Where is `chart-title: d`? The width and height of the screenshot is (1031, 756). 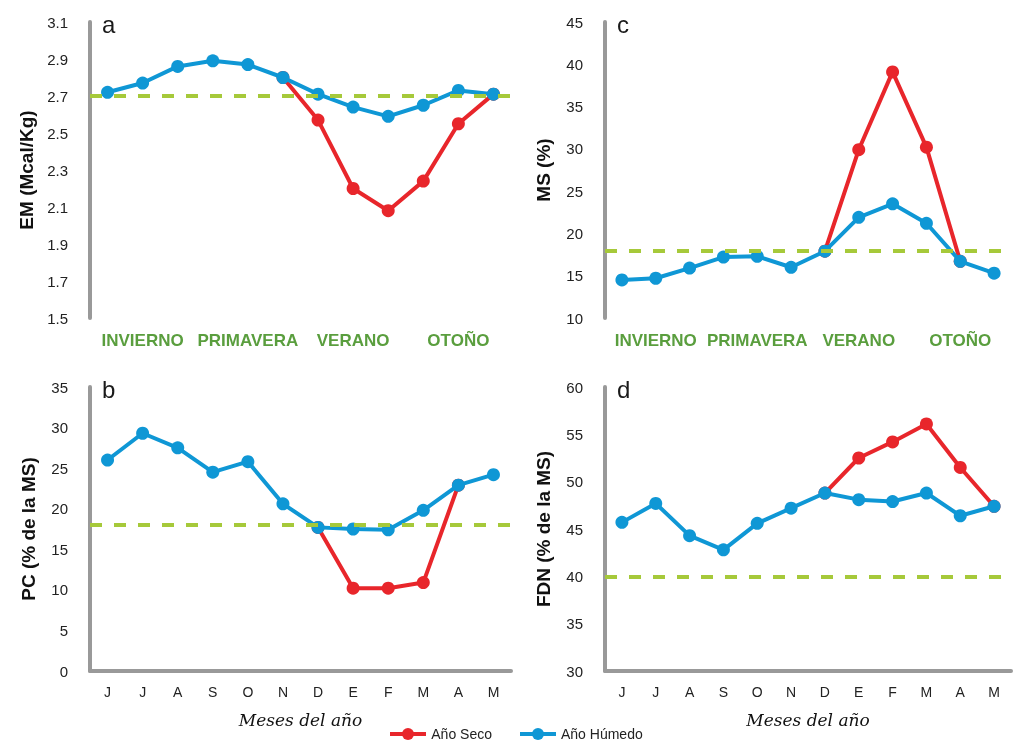 chart-title: d is located at coordinates (624, 389).